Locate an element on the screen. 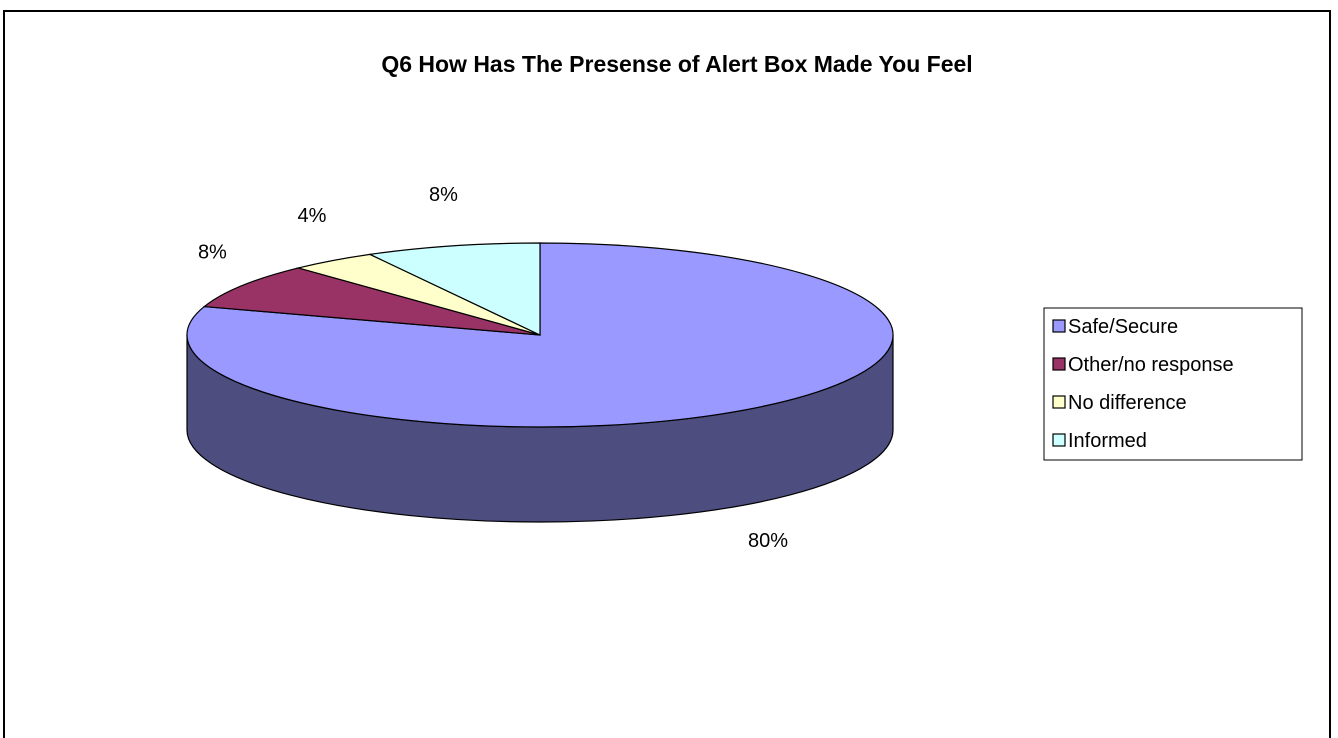 The image size is (1338, 738). pie-slice-safe-secure is located at coordinates (540, 335).